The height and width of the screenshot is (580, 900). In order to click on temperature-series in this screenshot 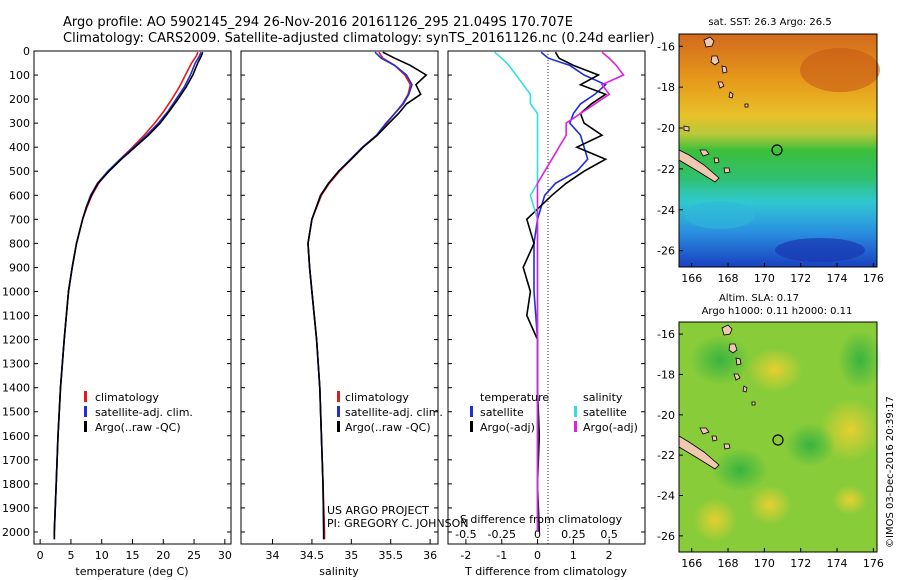, I will do `click(128, 295)`.